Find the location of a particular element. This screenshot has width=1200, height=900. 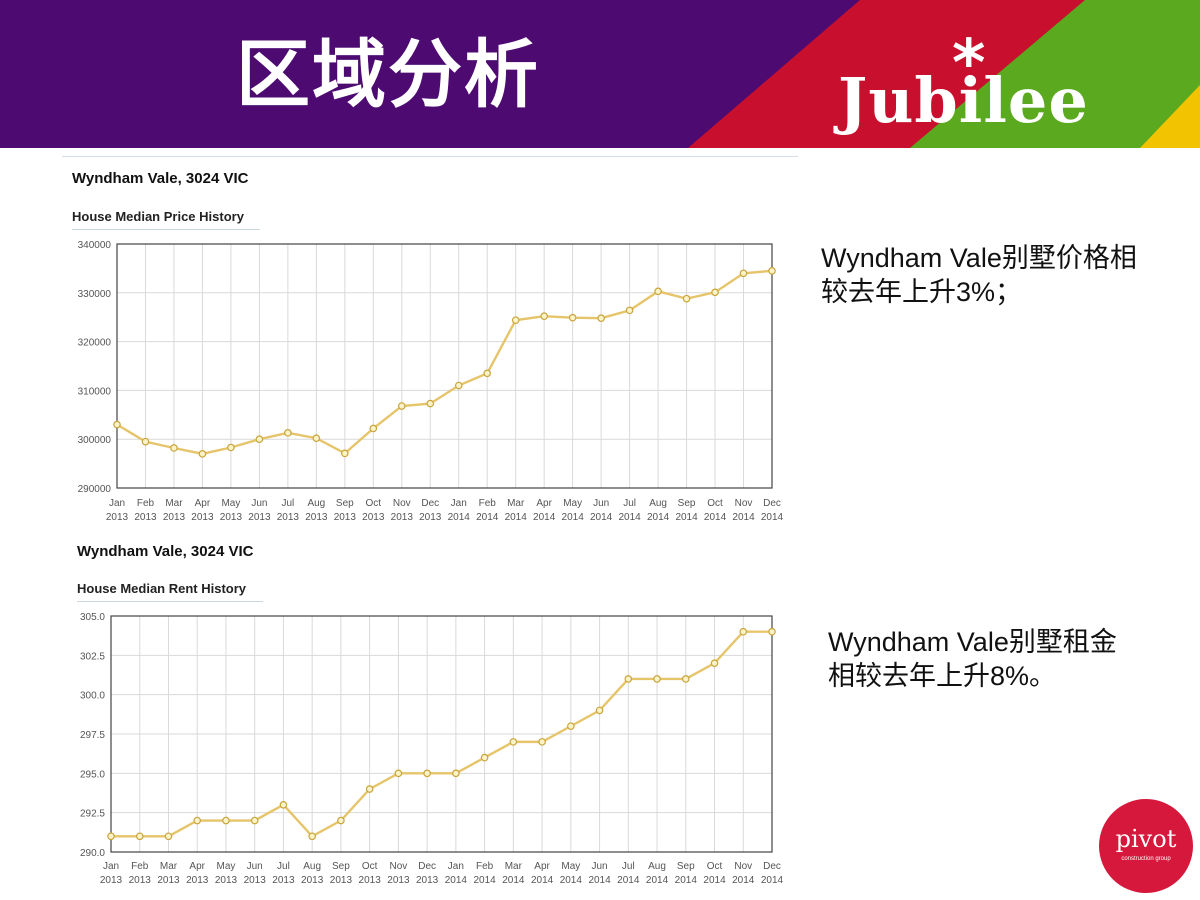

plot-border is located at coordinates (441, 734).